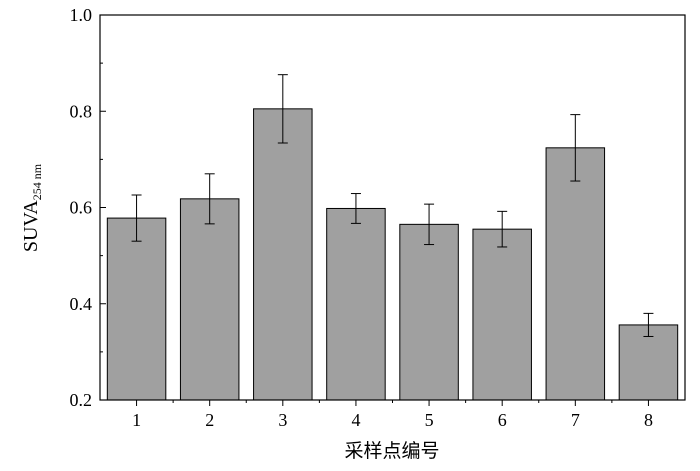  Describe the element at coordinates (136, 420) in the screenshot. I see `x-tick-label-1: 1` at that location.